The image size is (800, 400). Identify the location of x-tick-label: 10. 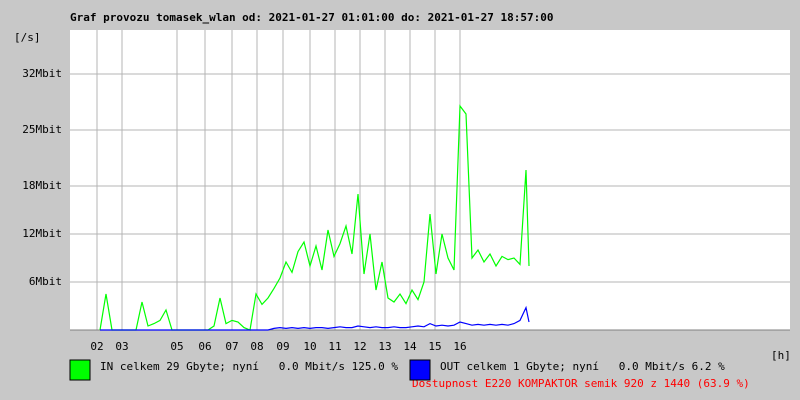
(309, 346).